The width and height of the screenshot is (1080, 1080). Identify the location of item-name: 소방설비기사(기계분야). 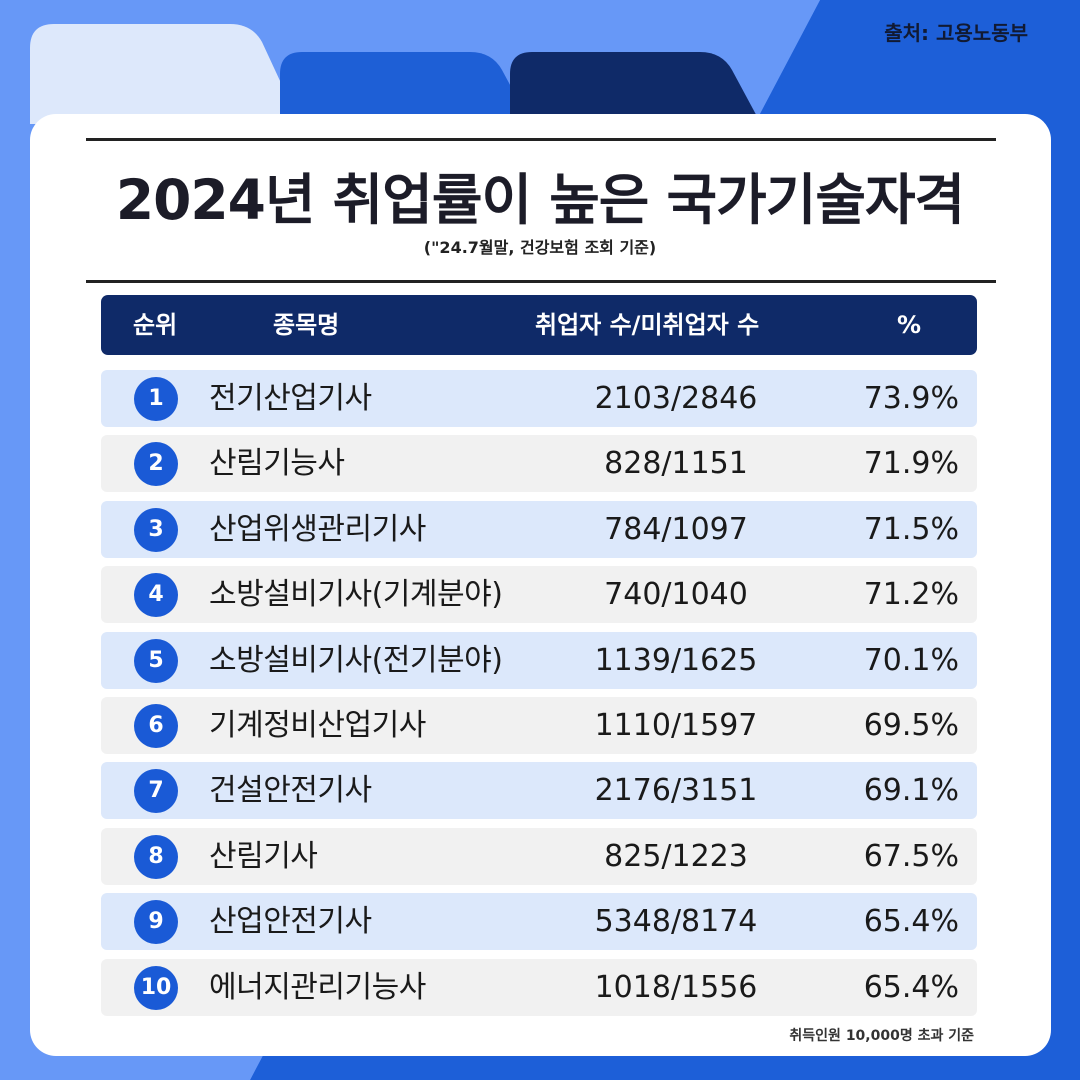
(356, 595).